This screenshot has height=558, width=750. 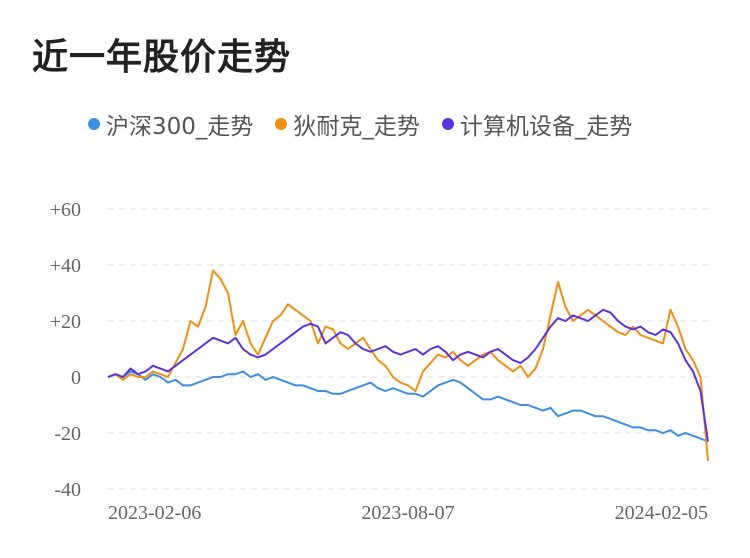 I want to click on y-tick-label: -40, so click(x=67, y=490).